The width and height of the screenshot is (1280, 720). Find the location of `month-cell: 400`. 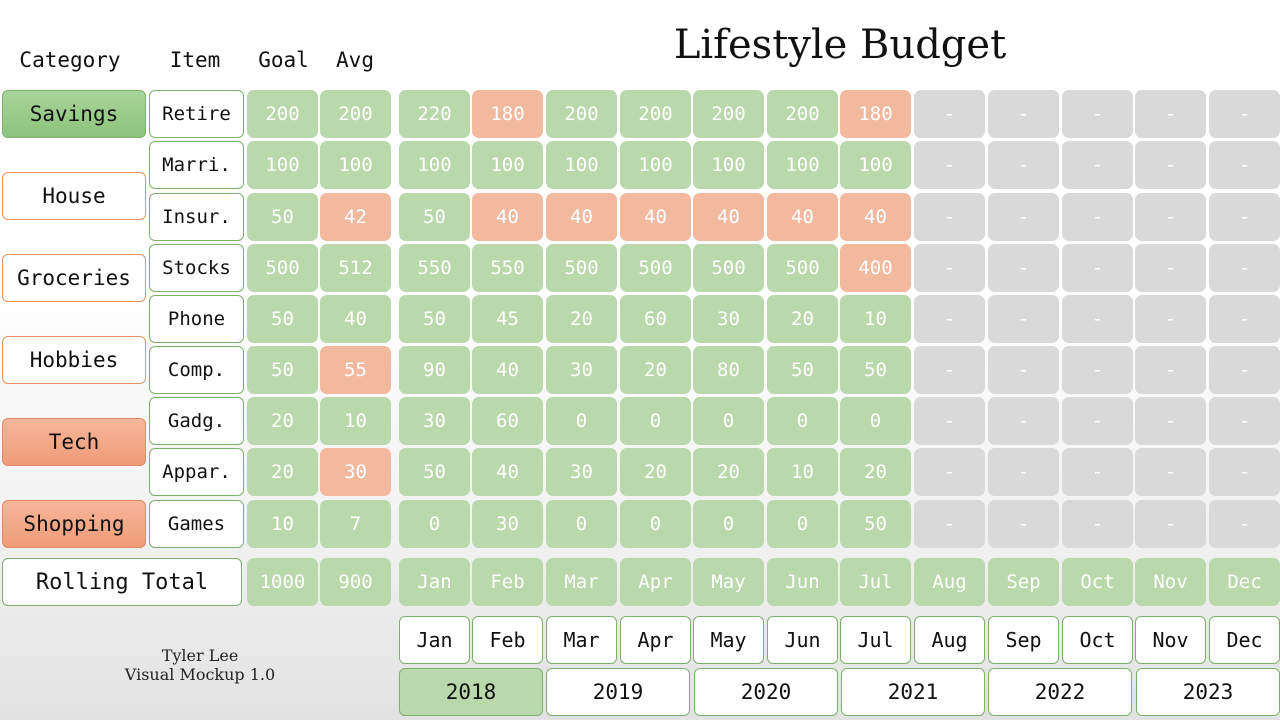

month-cell: 400 is located at coordinates (875, 268).